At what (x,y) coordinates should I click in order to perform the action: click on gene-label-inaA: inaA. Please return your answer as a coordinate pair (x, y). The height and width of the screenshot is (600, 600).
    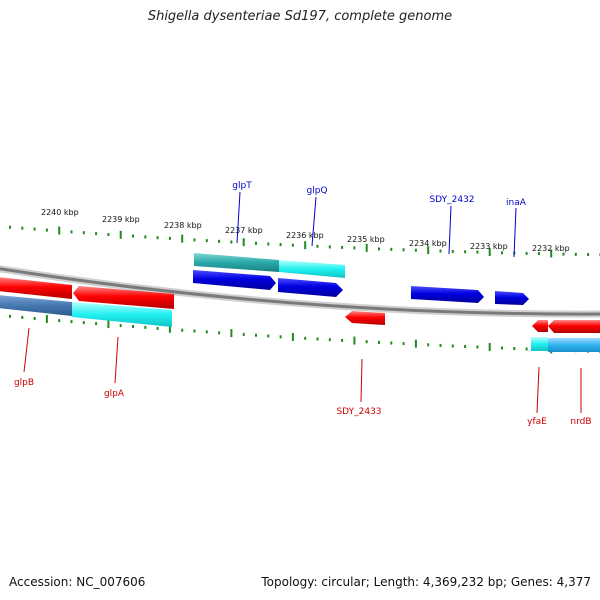
    Looking at the image, I should click on (516, 203).